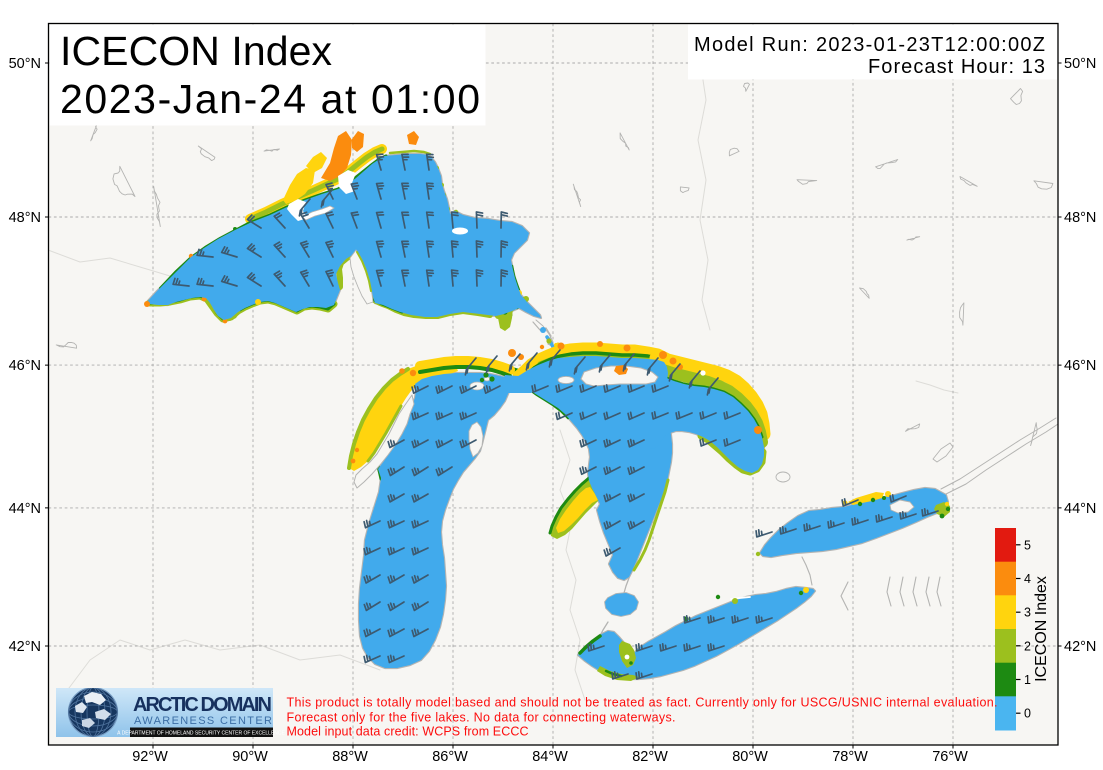 This screenshot has width=1103, height=770. What do you see at coordinates (1027, 545) in the screenshot?
I see `svg-text: 5` at bounding box center [1027, 545].